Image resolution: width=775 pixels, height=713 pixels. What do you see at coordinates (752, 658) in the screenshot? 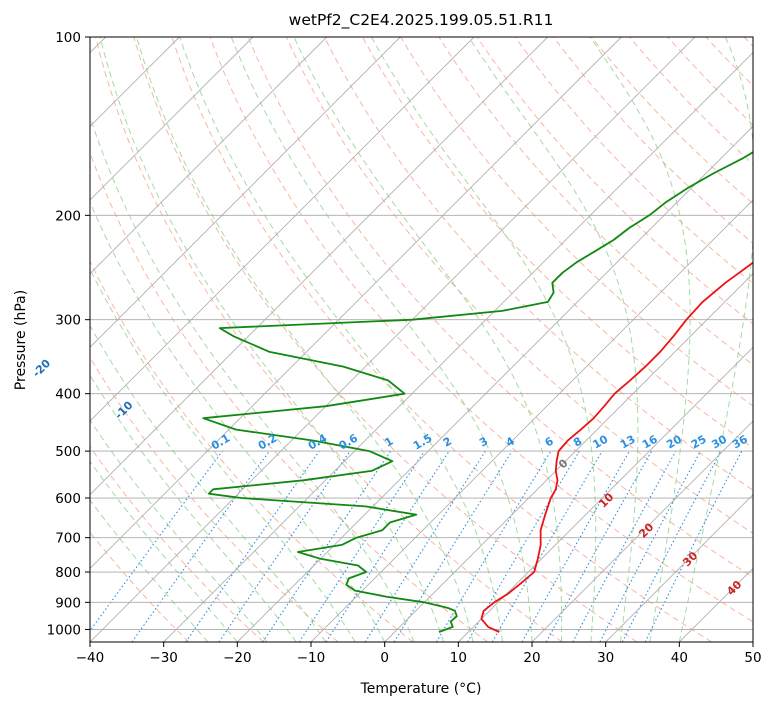
I see `x-tick-label: 50` at bounding box center [752, 658].